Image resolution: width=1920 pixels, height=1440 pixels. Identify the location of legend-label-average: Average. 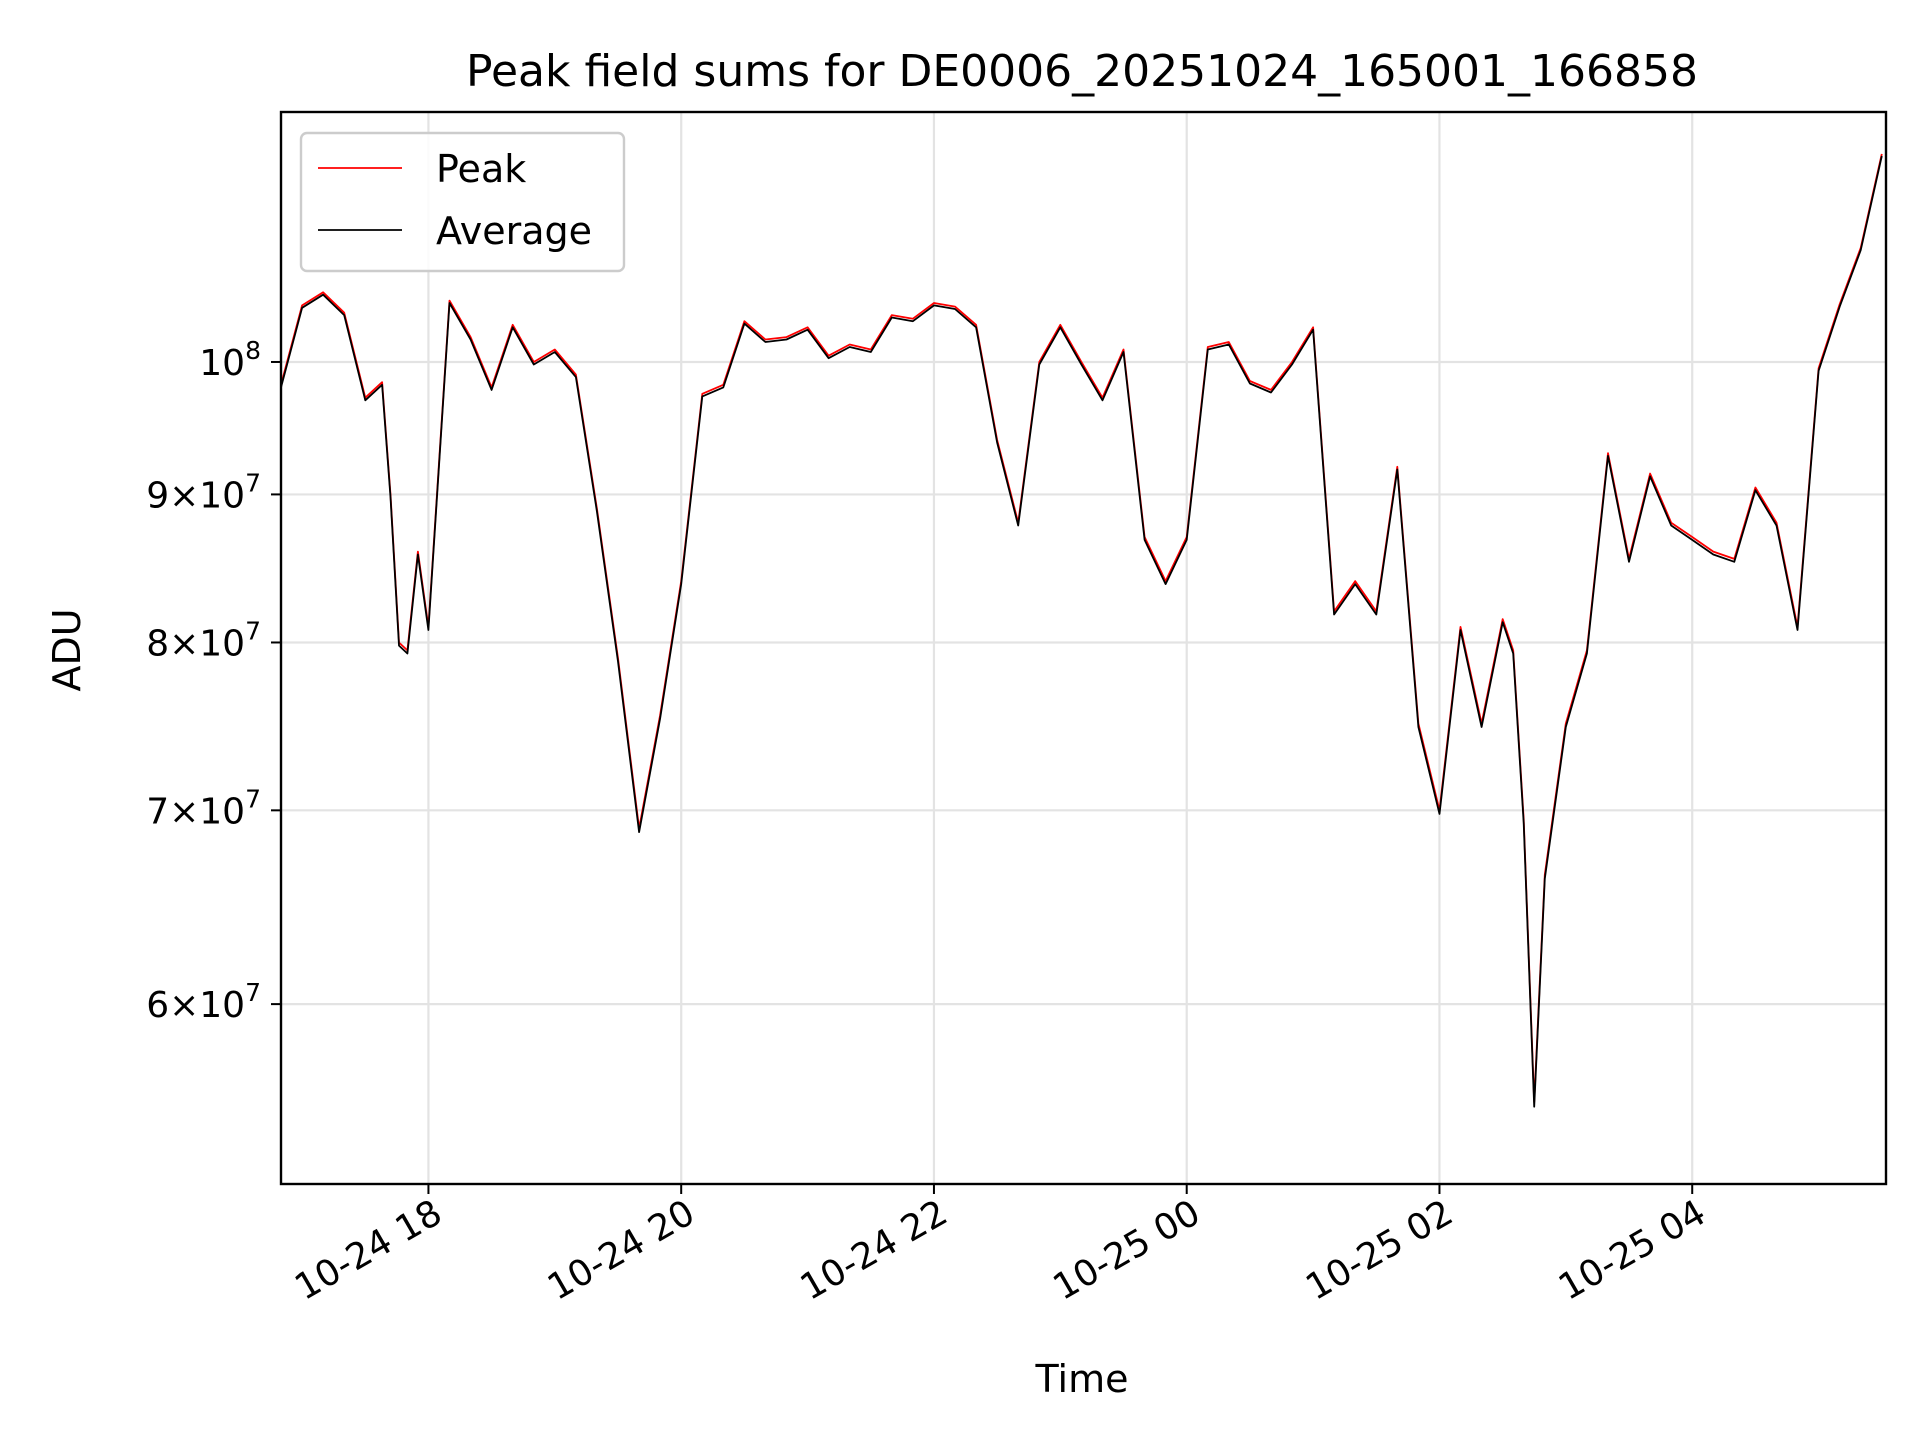
(514, 231).